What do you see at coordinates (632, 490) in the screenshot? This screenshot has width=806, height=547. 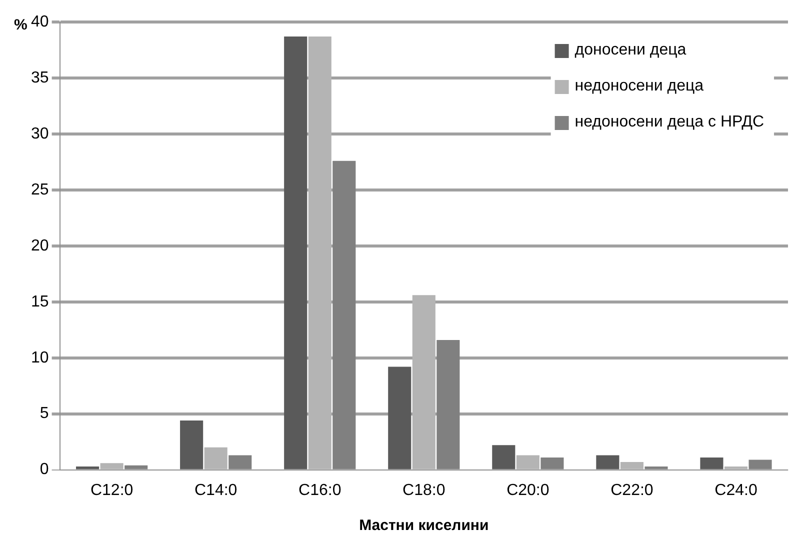 I see `x-tick-label: C22:0` at bounding box center [632, 490].